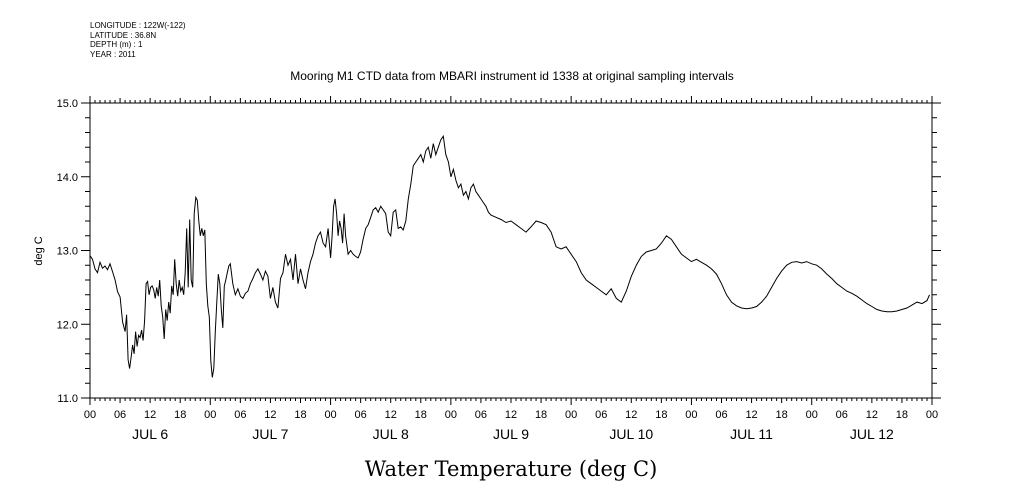 The width and height of the screenshot is (1009, 504). What do you see at coordinates (631, 434) in the screenshot?
I see `x-day-label: JUL 10` at bounding box center [631, 434].